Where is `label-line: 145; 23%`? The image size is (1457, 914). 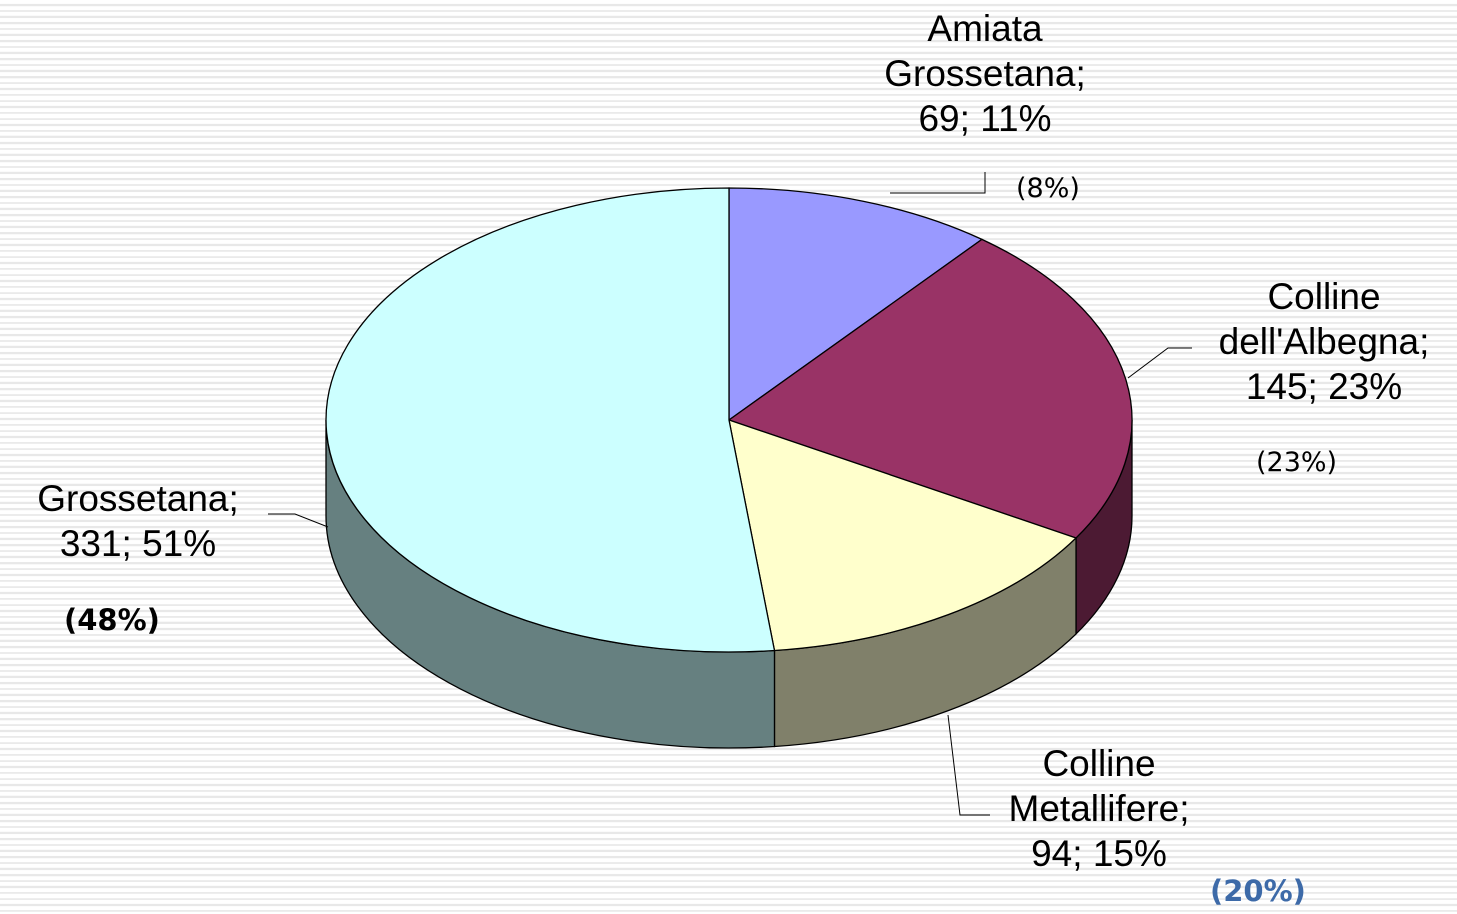 label-line: 145; 23% is located at coordinates (1324, 386).